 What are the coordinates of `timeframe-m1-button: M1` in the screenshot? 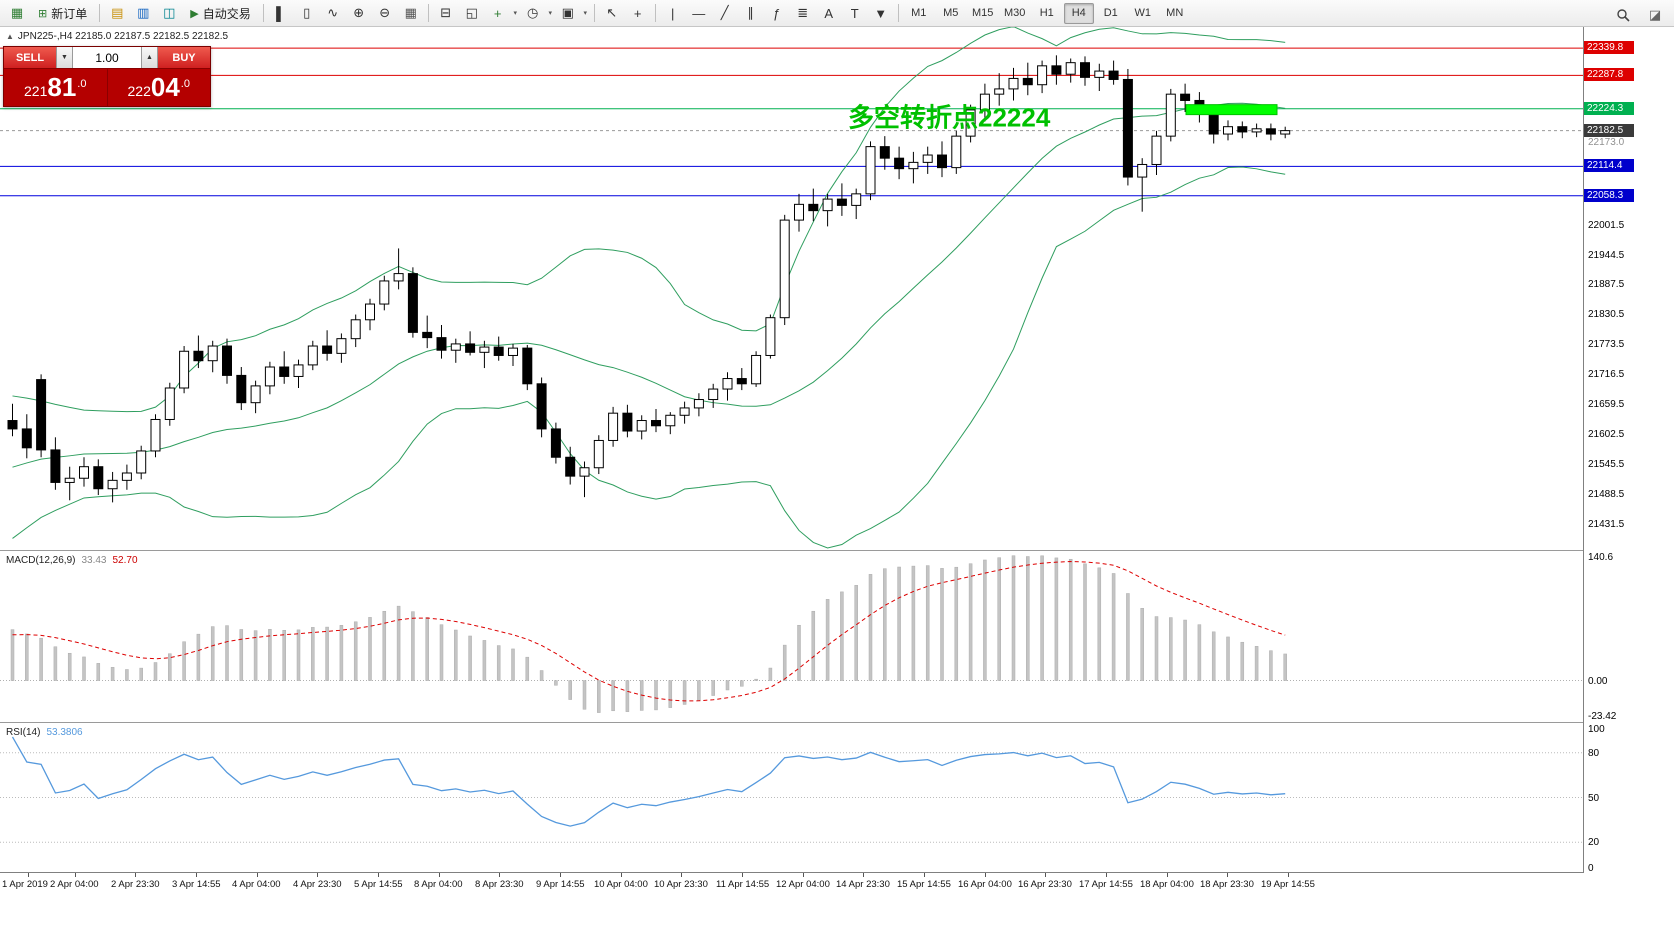 It's located at (919, 13).